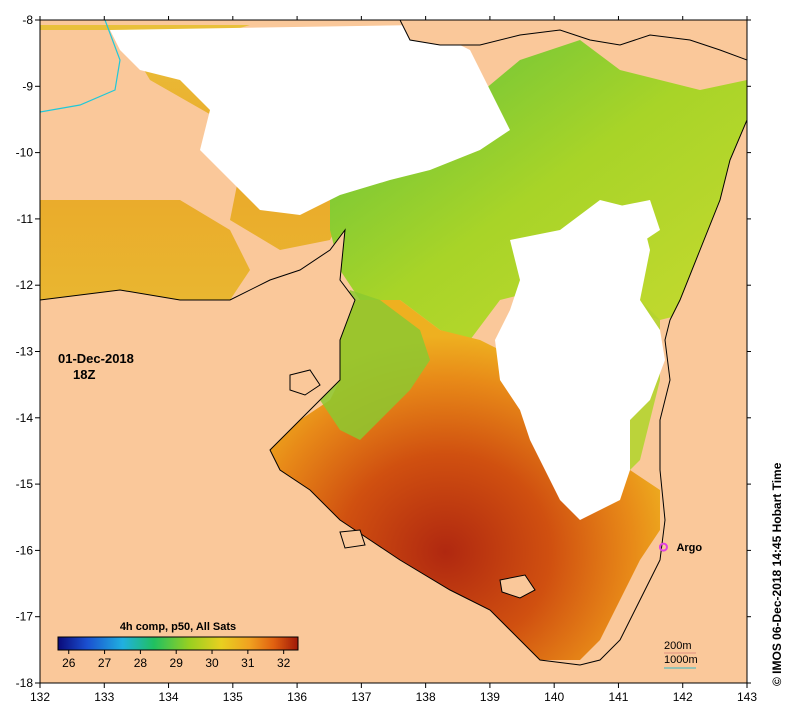 This screenshot has height=716, width=791. I want to click on colorbar-ticks: 26 27 28 29 30 31 32, so click(176, 660).